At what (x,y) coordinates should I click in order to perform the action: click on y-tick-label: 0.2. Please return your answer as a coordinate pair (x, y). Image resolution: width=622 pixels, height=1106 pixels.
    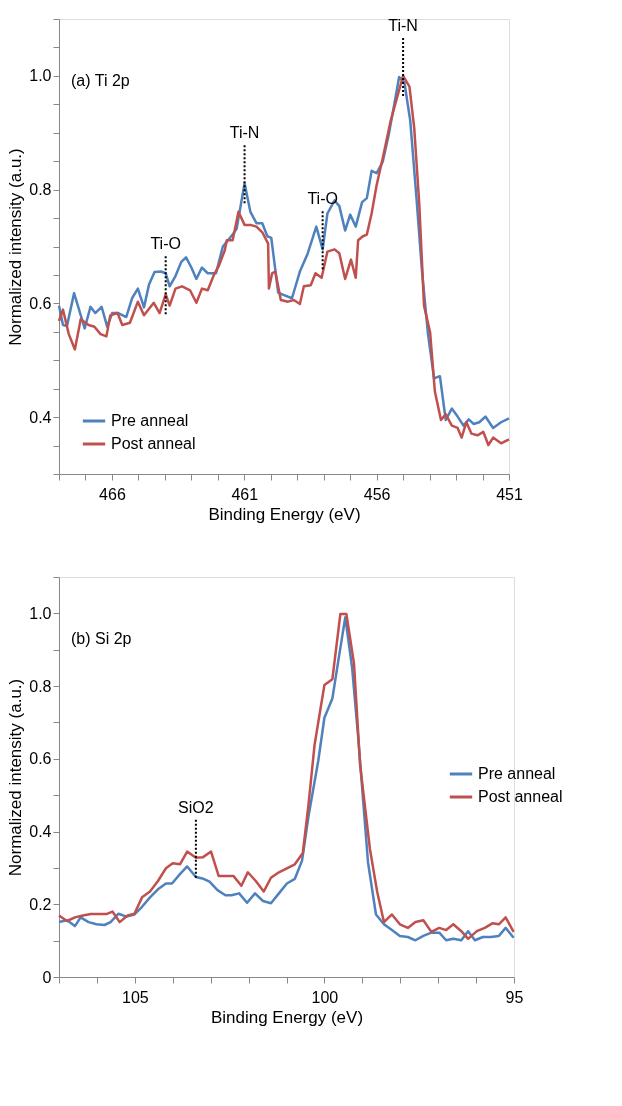
    Looking at the image, I should click on (40, 904).